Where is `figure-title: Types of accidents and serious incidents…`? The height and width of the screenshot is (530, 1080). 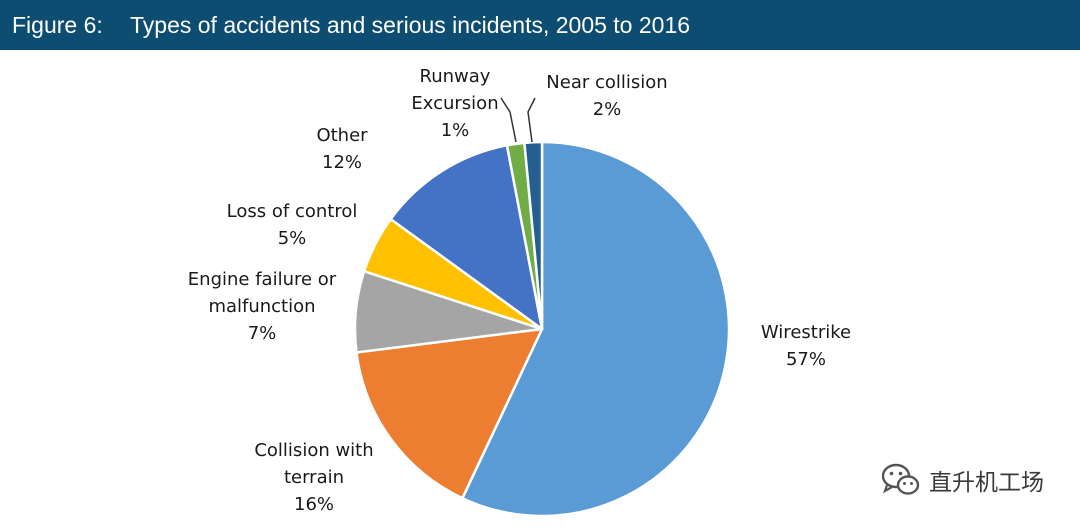
figure-title: Types of accidents and serious incidents… is located at coordinates (410, 24).